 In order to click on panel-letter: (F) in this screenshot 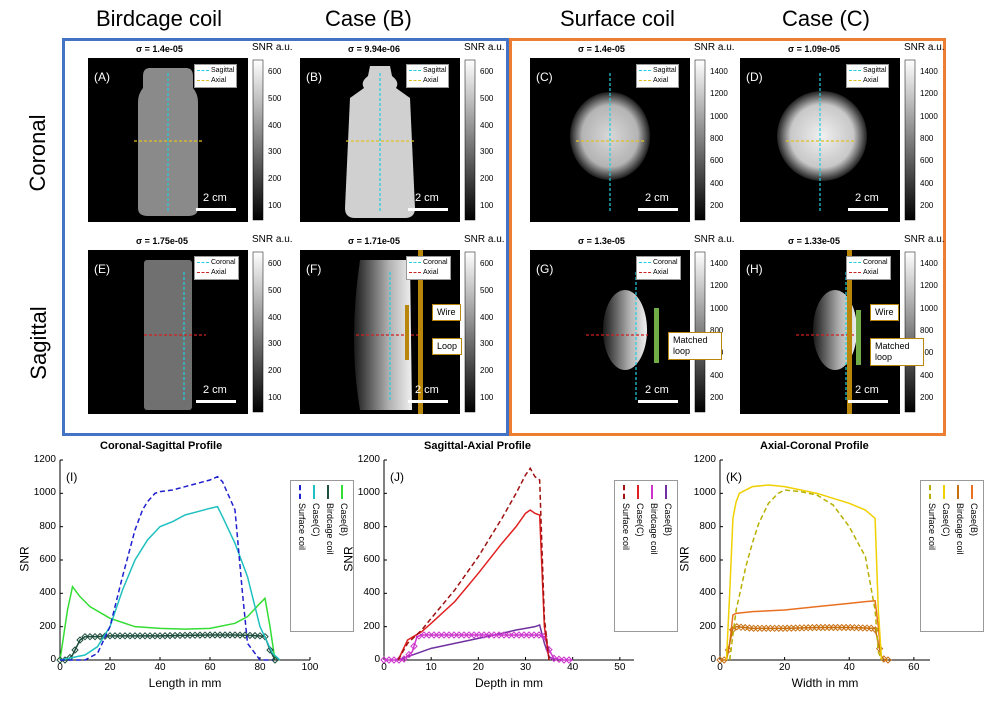, I will do `click(314, 269)`.